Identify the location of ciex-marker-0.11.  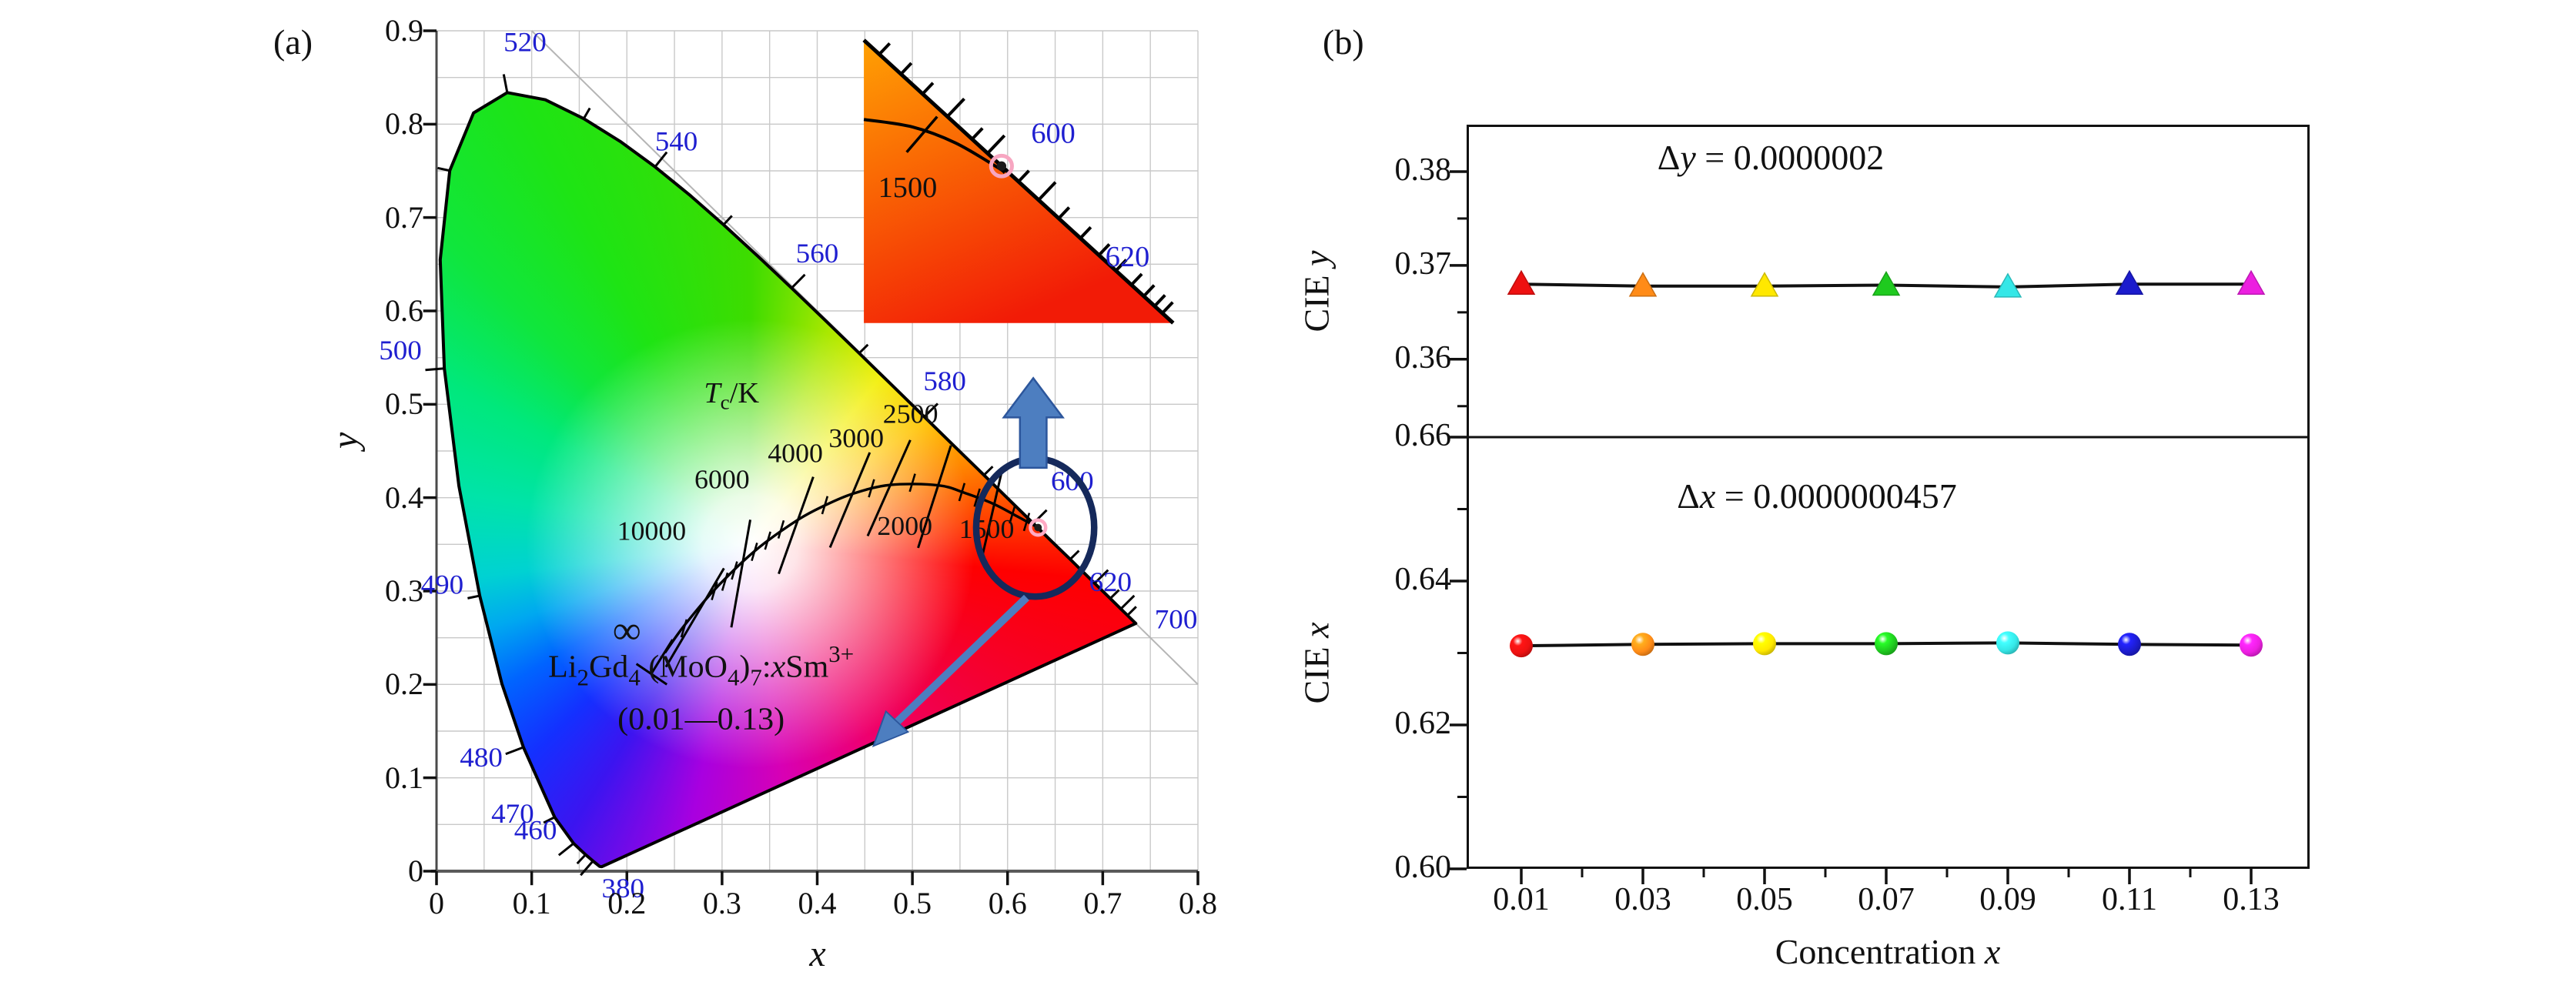
(2130, 644).